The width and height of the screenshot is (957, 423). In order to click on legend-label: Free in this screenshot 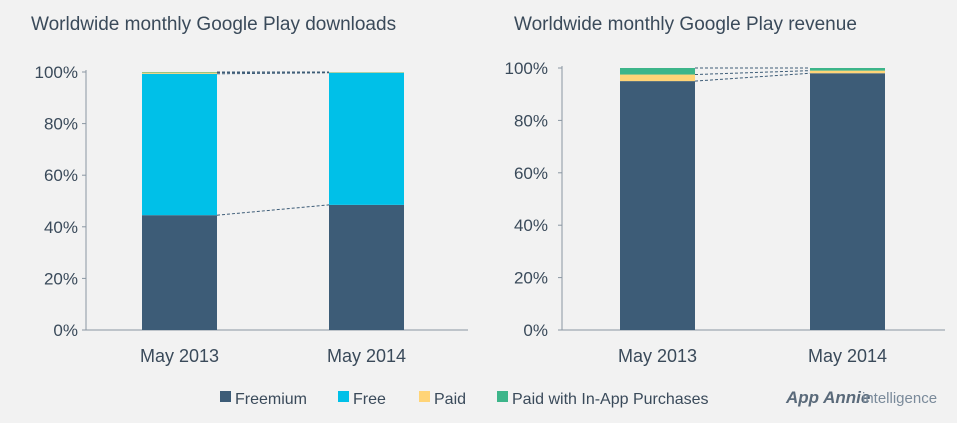, I will do `click(369, 399)`.